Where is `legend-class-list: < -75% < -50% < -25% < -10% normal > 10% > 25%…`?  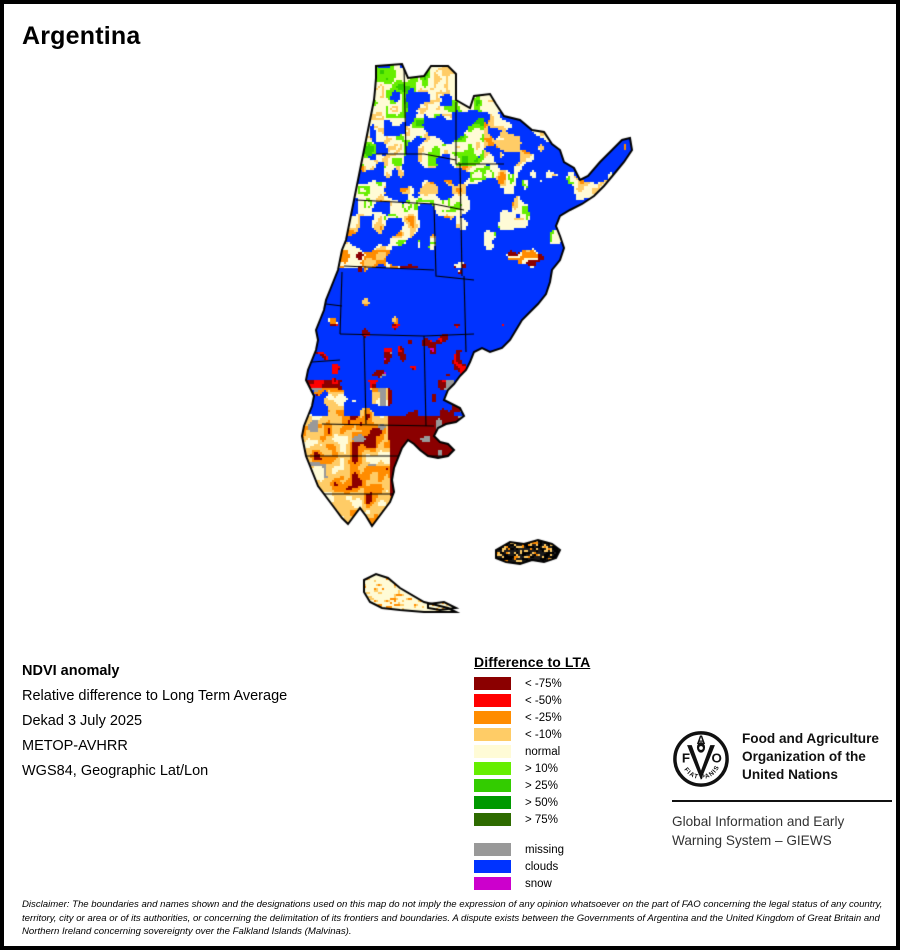 legend-class-list: < -75% < -50% < -25% < -10% normal > 10% > 25%… is located at coordinates (559, 751).